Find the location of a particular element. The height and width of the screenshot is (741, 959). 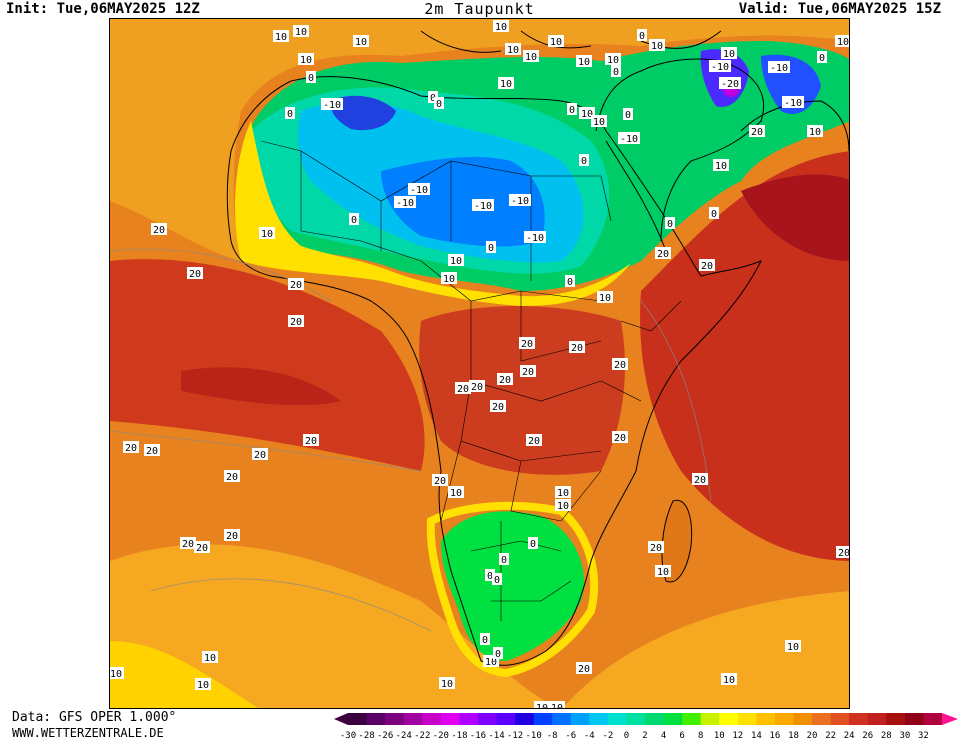

legend-tick-label: 22 is located at coordinates (830, 736).